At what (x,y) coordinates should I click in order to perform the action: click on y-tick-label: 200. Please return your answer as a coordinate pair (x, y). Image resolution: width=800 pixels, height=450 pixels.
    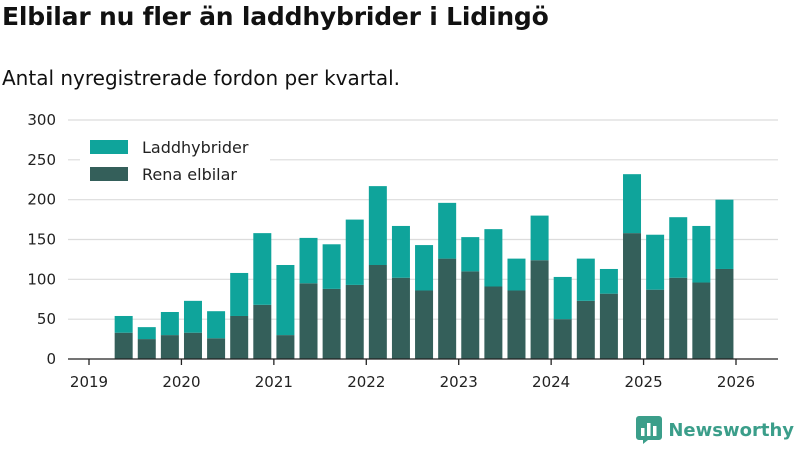
    Looking at the image, I should click on (41, 200).